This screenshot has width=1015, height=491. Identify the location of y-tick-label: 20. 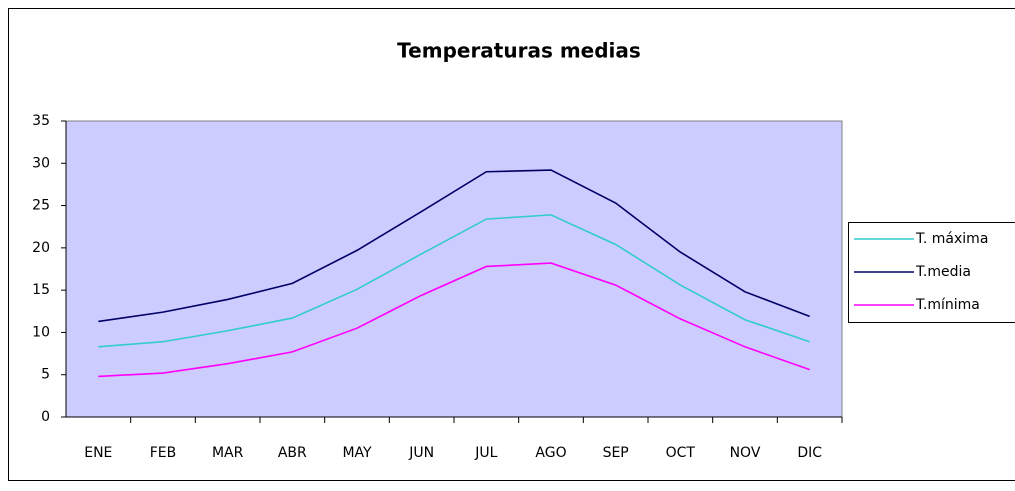
(41, 248).